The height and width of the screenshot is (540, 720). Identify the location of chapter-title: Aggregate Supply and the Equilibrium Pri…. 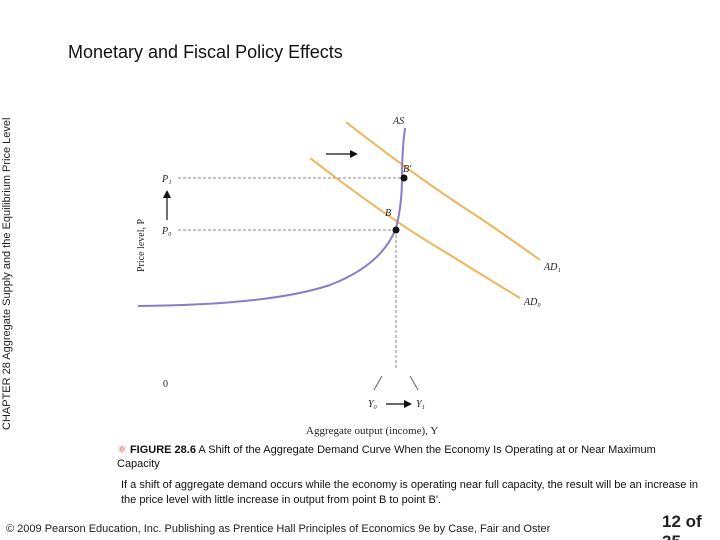
(7, 238).